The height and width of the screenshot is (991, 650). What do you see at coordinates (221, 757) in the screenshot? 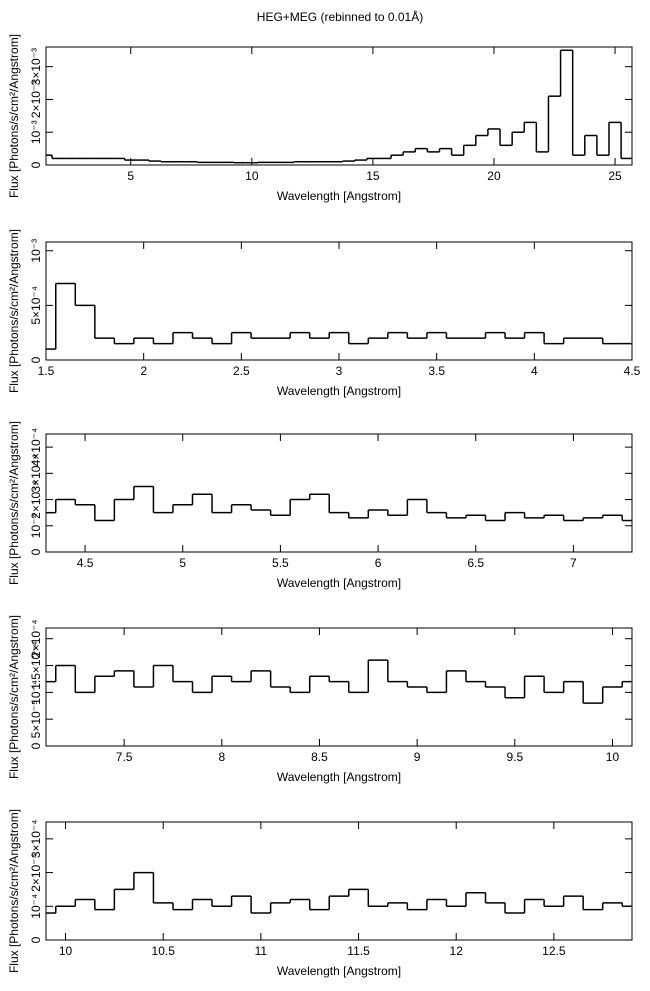
I see `x-tick-label: 8` at bounding box center [221, 757].